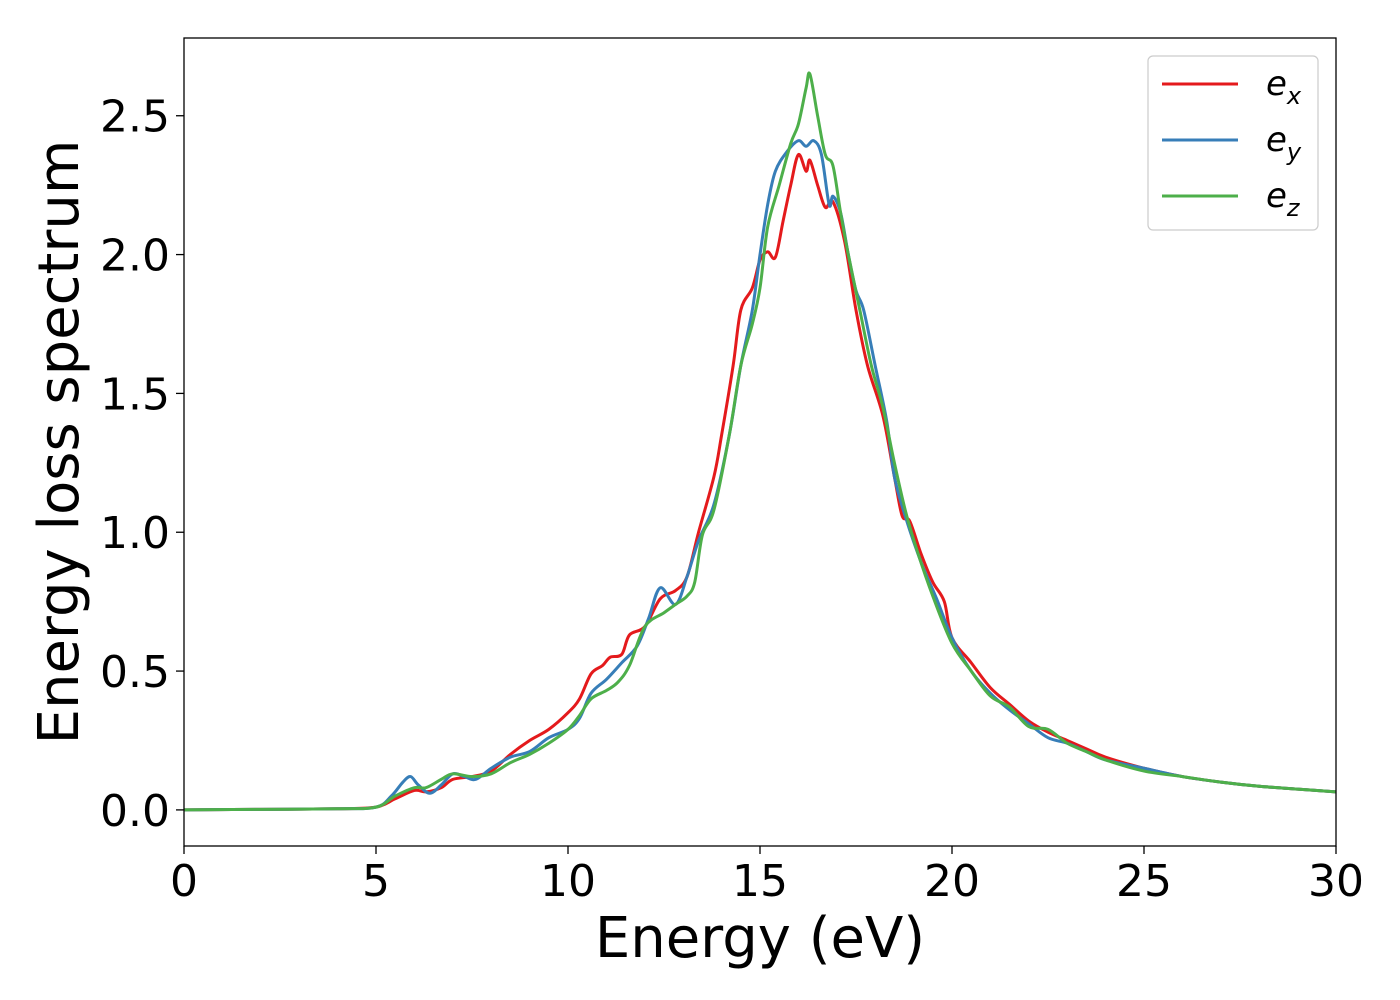  Describe the element at coordinates (376, 881) in the screenshot. I see `x-tick-label: 5` at that location.